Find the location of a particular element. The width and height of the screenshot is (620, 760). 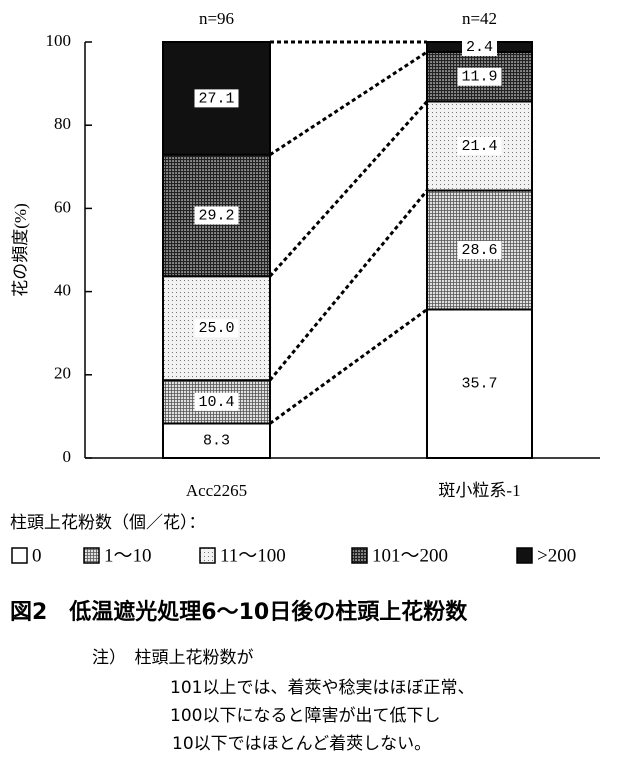

legend-label: 11～100 is located at coordinates (253, 555).